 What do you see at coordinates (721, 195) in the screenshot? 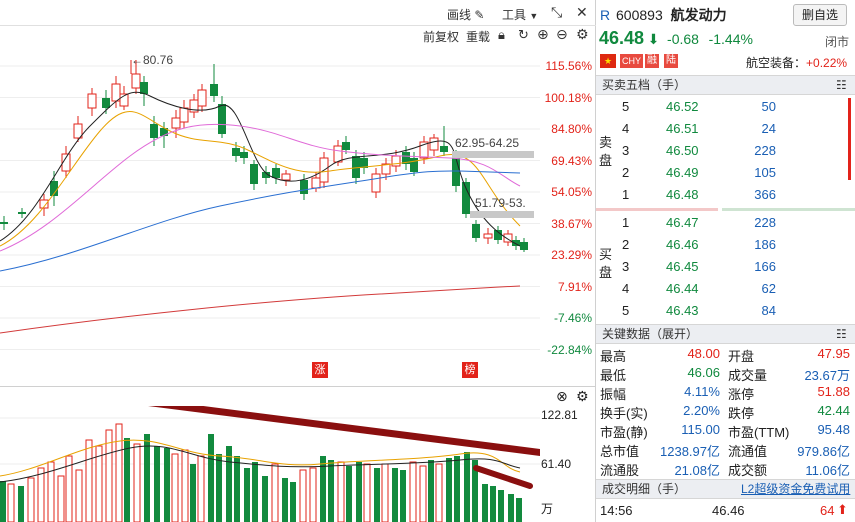
I see `sells-row: 1 46.48 366` at bounding box center [721, 195].